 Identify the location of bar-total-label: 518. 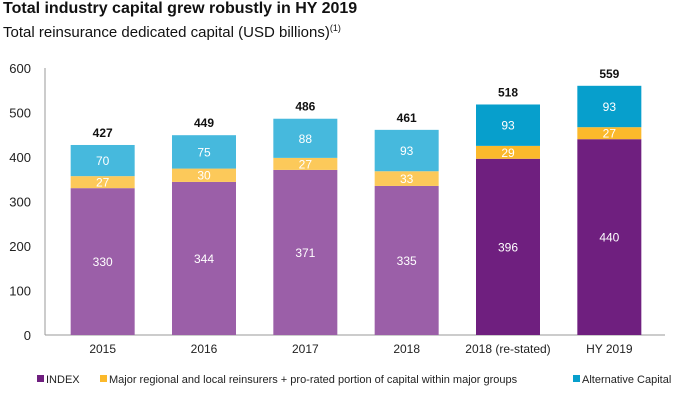
(508, 92).